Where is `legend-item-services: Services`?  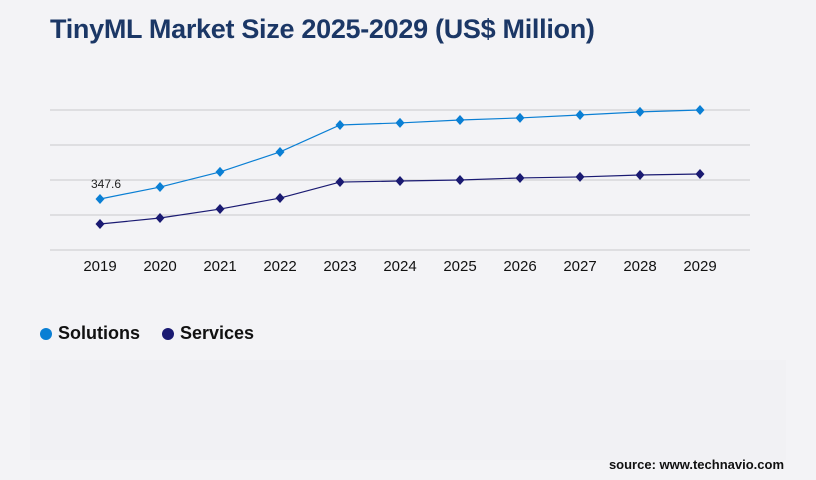
legend-item-services: Services is located at coordinates (208, 333).